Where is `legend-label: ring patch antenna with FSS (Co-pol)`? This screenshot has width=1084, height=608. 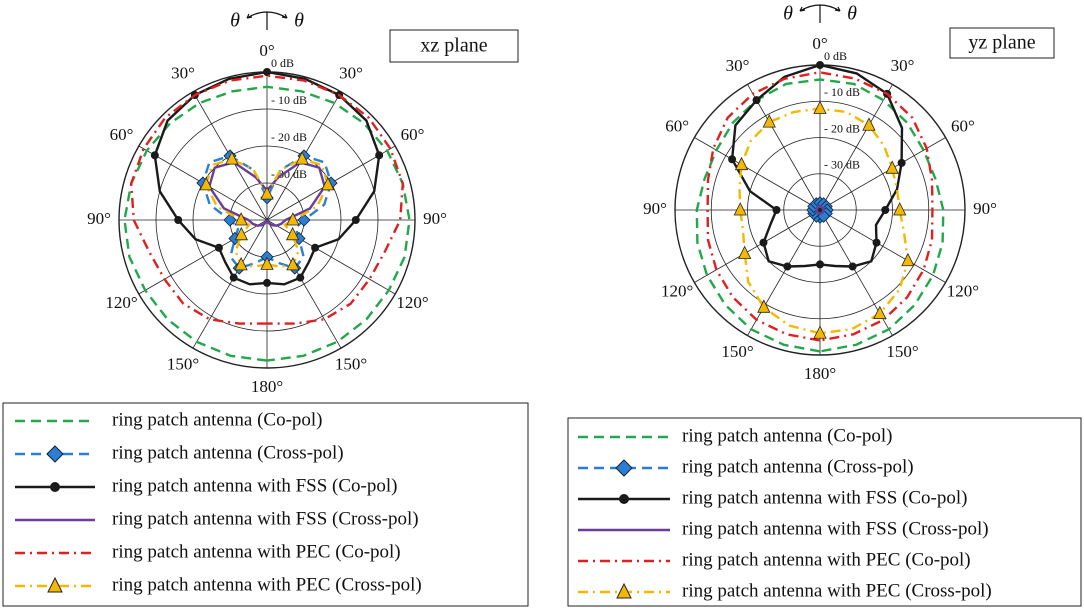
legend-label: ring patch antenna with FSS (Co-pol) is located at coordinates (825, 497).